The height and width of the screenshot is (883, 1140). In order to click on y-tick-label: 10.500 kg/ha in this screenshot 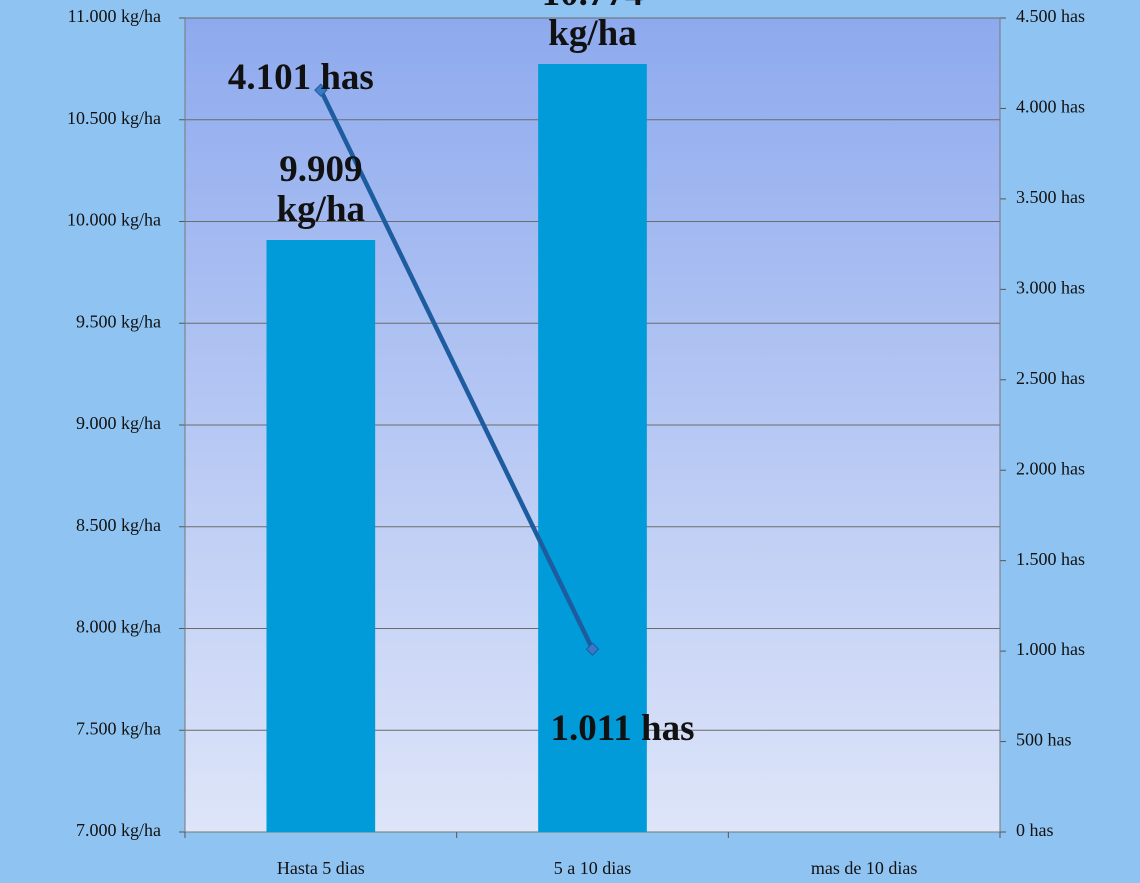, I will do `click(114, 118)`.